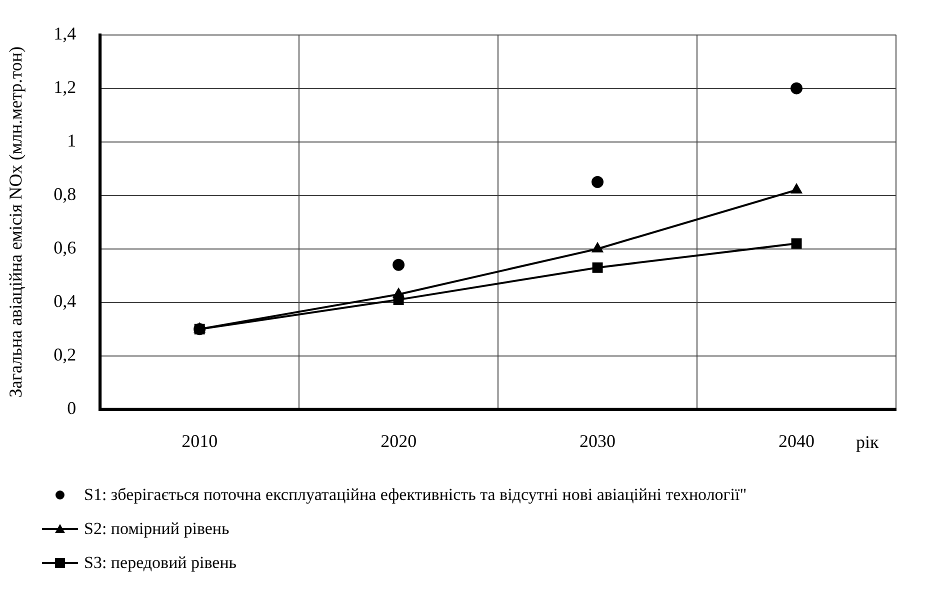 This screenshot has width=932, height=589. Describe the element at coordinates (65, 354) in the screenshot. I see `y-tick-label: 0,2` at that location.